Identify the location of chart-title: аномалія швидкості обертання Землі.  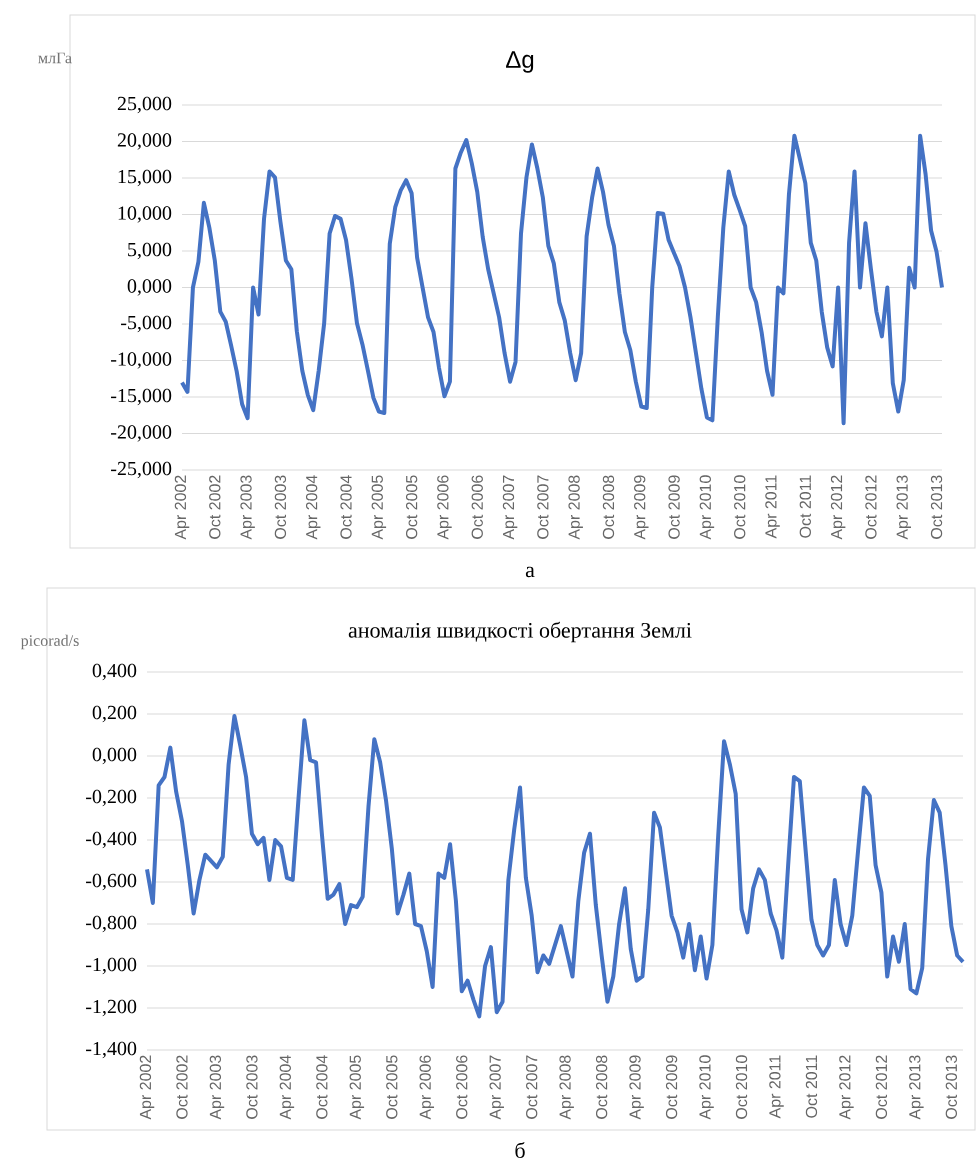
(520, 632).